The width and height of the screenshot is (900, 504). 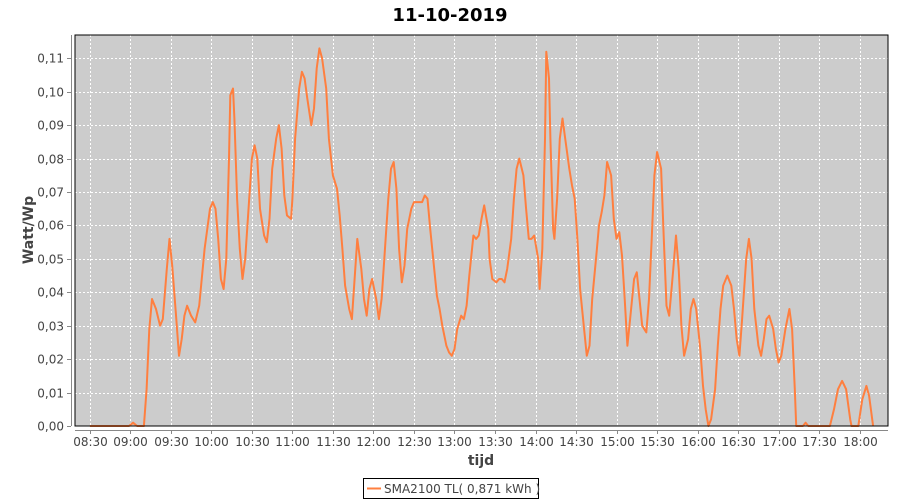 What do you see at coordinates (50, 226) in the screenshot?
I see `y-tick-label: 0,06` at bounding box center [50, 226].